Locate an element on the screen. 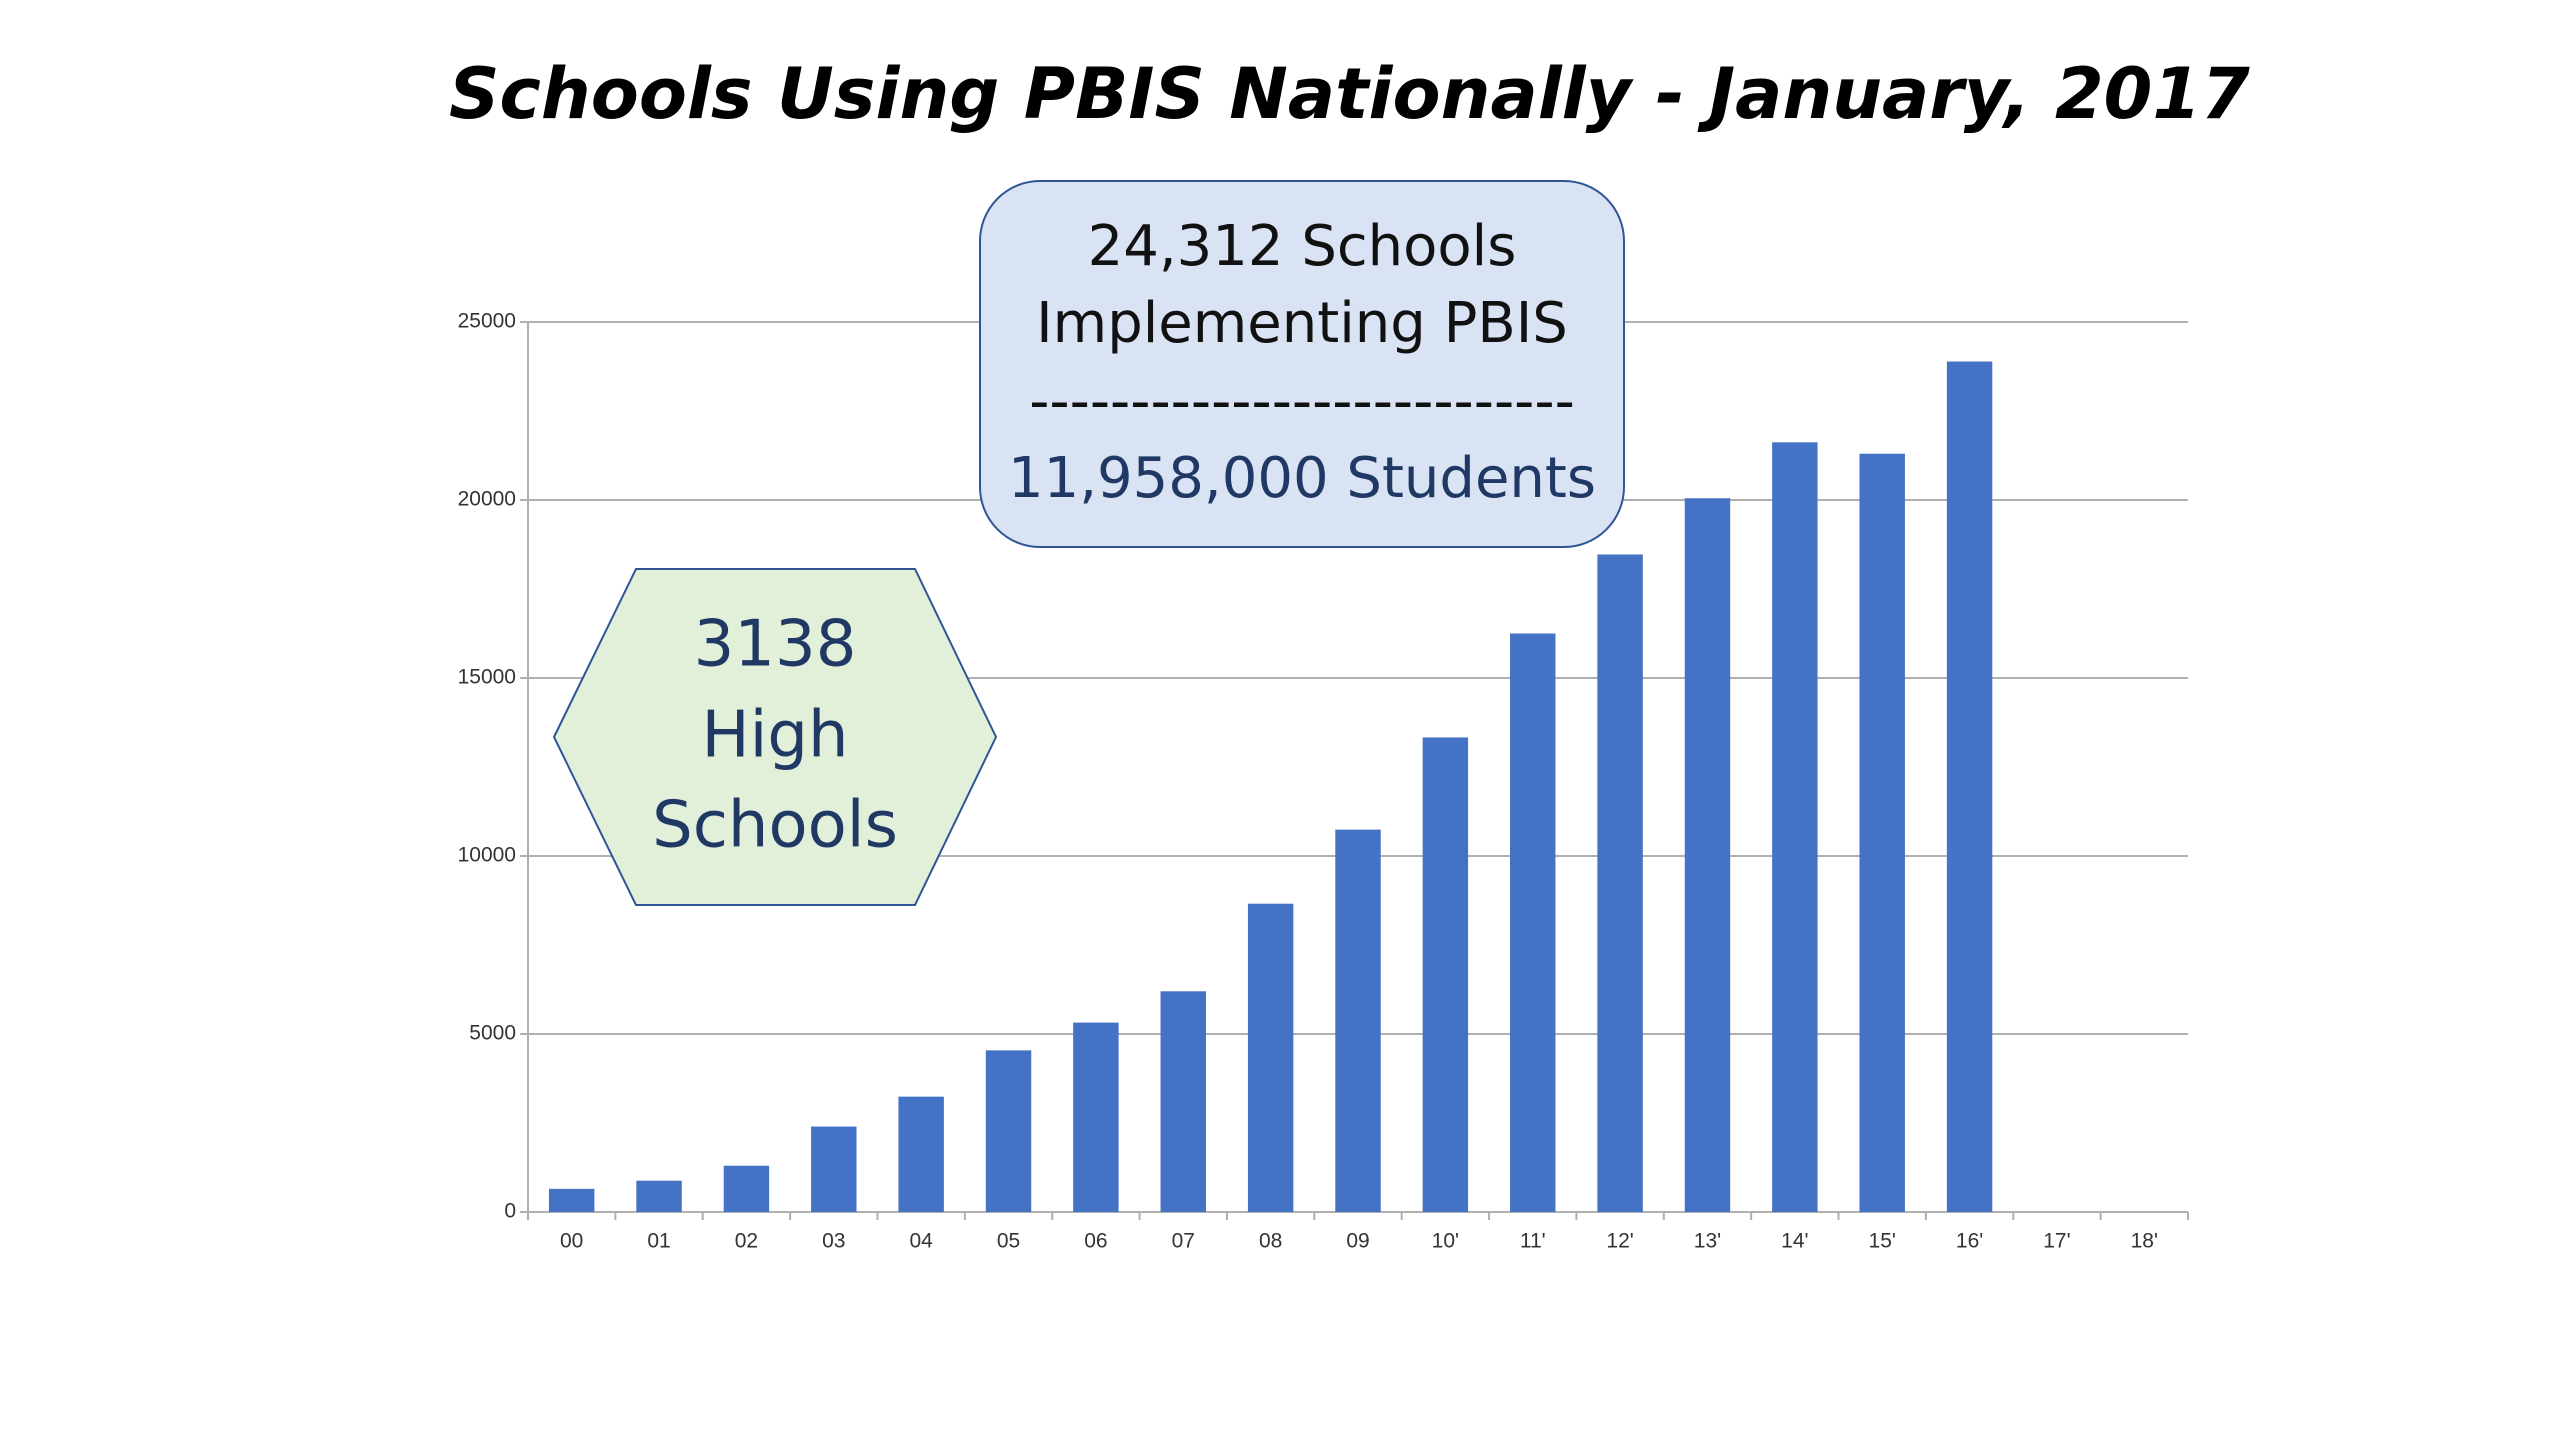 The width and height of the screenshot is (2560, 1440). x-tick-label: 07 is located at coordinates (1183, 1241).